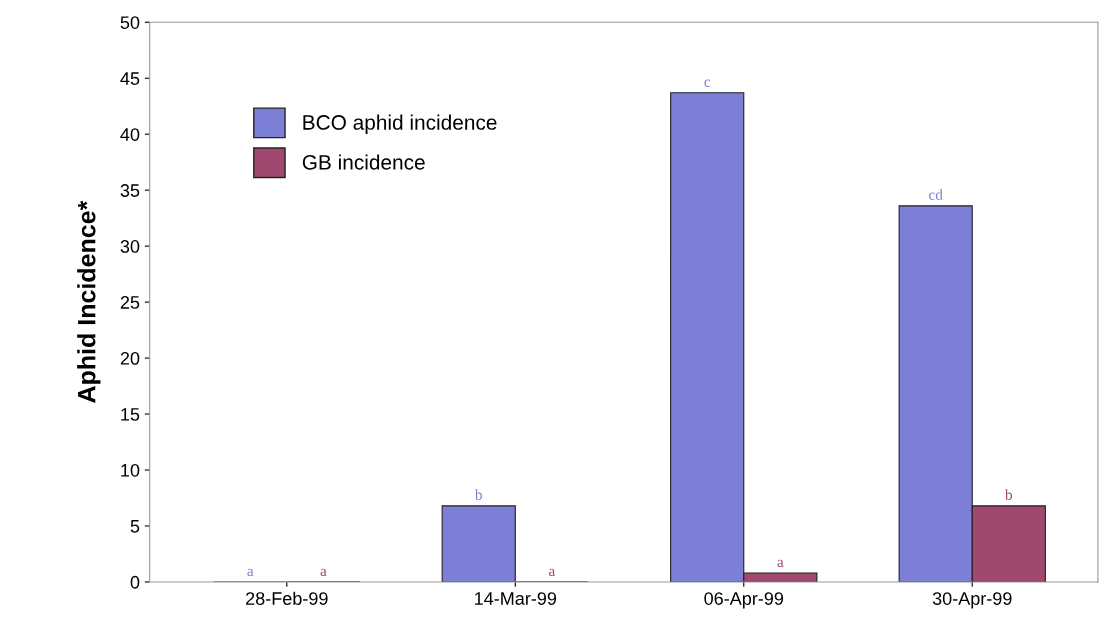  Describe the element at coordinates (972, 600) in the screenshot. I see `x-tick-label: 30-Apr-99` at that location.